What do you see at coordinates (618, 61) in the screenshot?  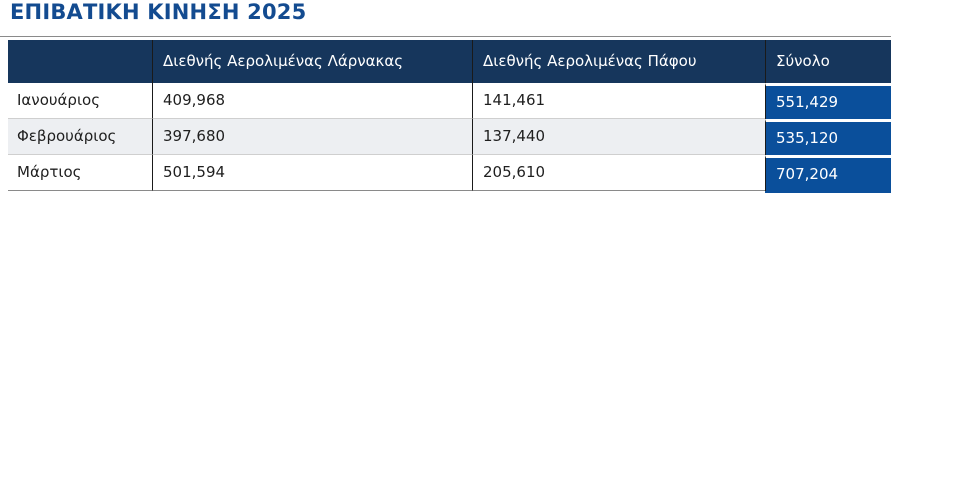 I see `header-cell-paphos: Διεθνής Αερολιμένας Πάφου` at bounding box center [618, 61].